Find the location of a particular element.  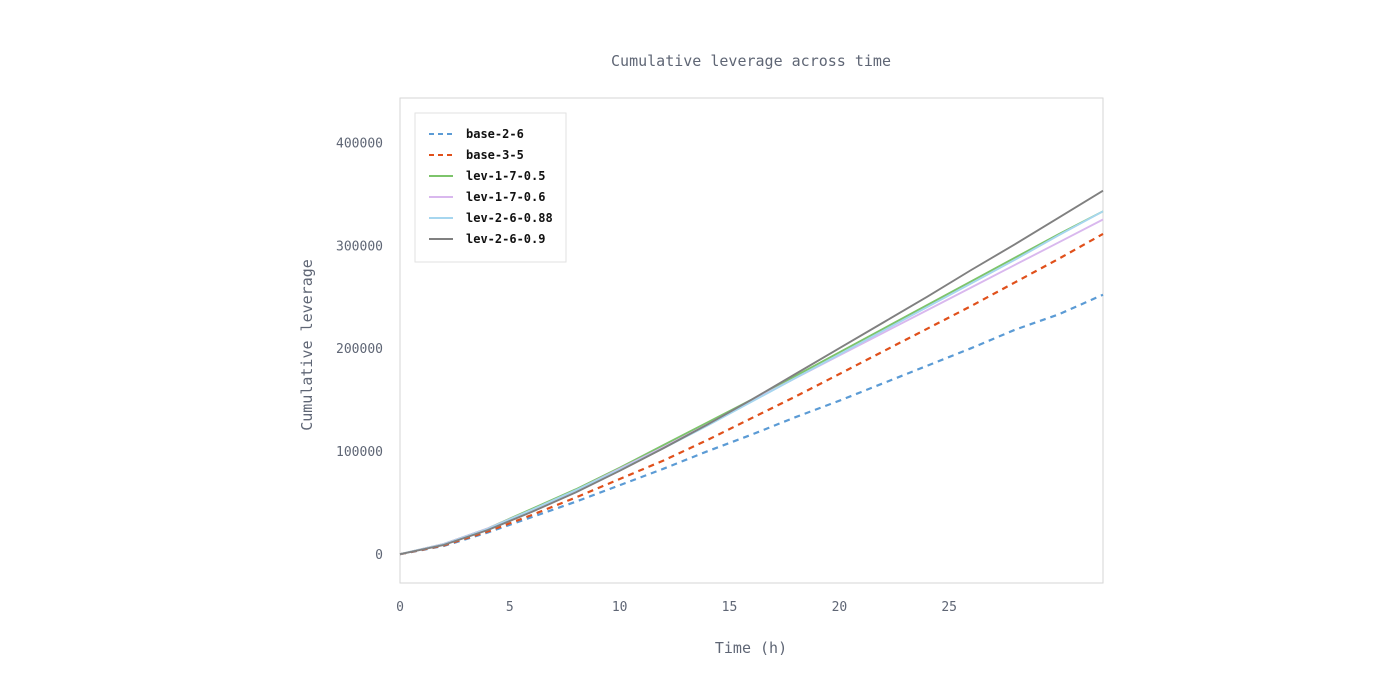

x-tick-label: 15 is located at coordinates (730, 607).